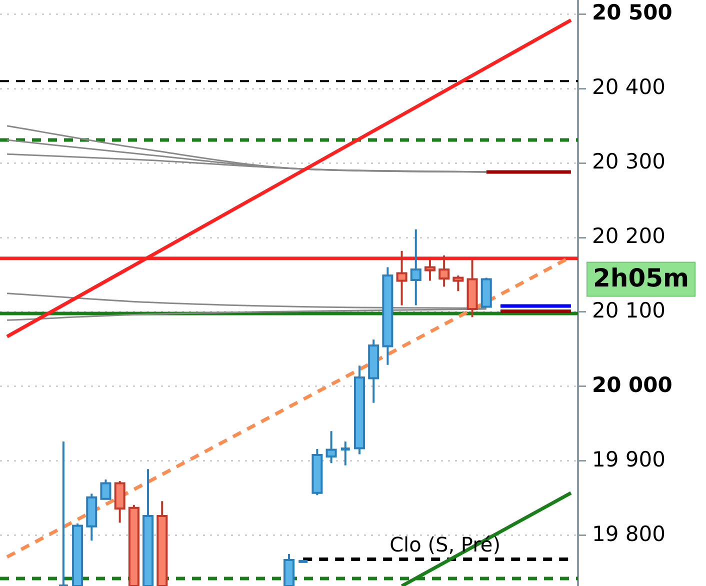 The height and width of the screenshot is (586, 706). Describe the element at coordinates (629, 310) in the screenshot. I see `y-tick-label: 20 100` at that location.